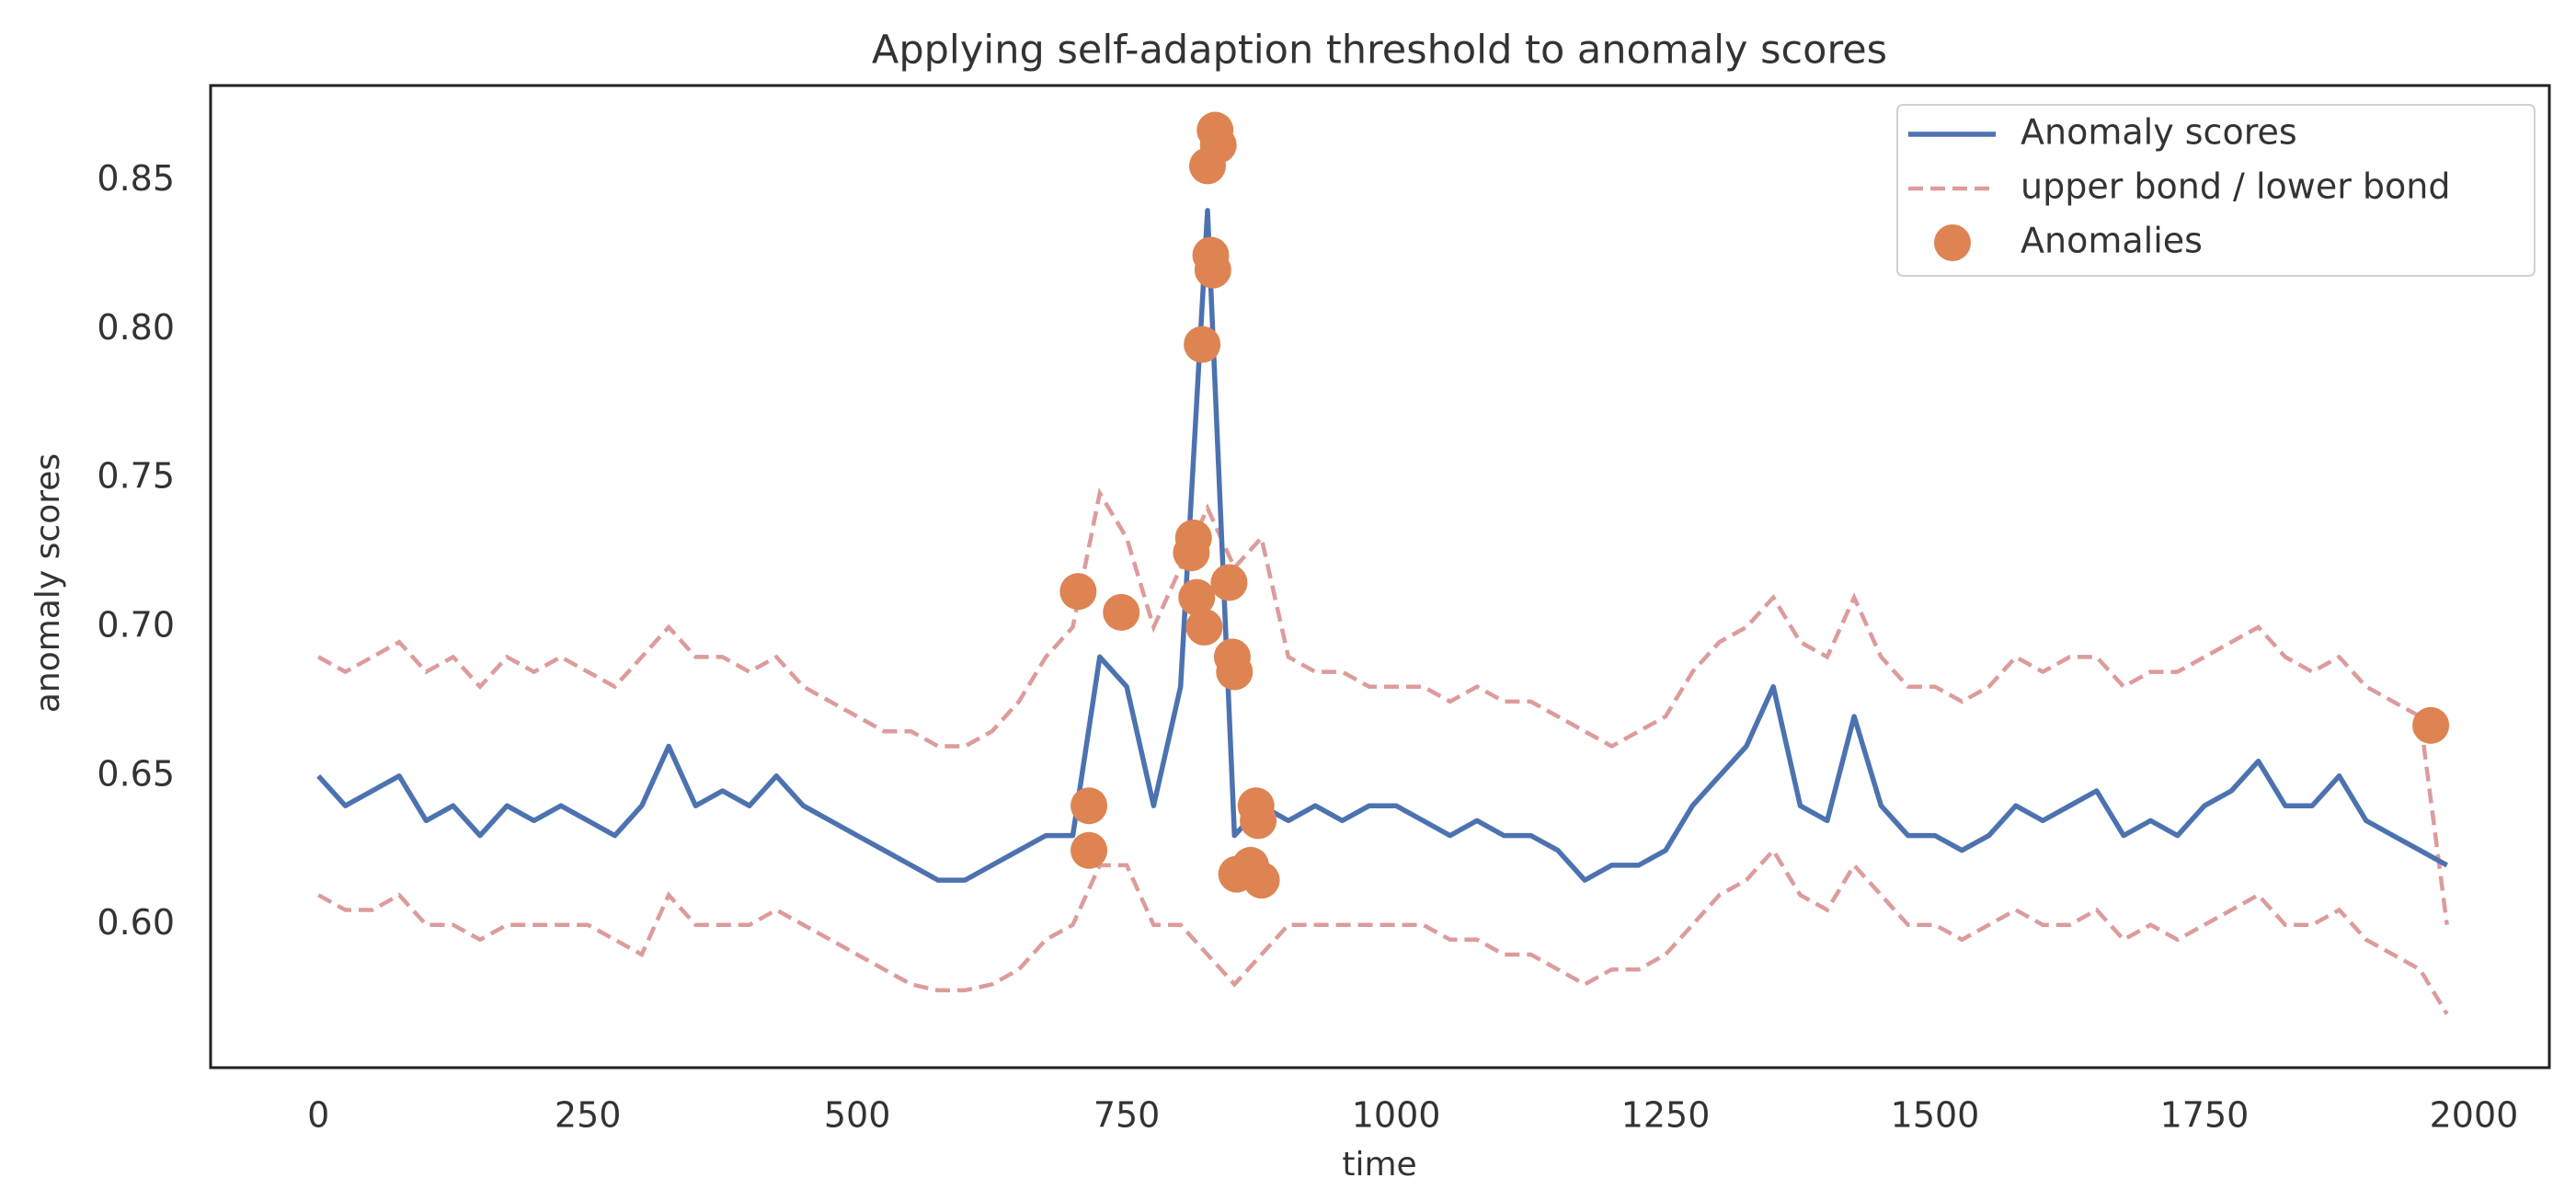  What do you see at coordinates (136, 179) in the screenshot?
I see `y-tick-label: 0.85` at bounding box center [136, 179].